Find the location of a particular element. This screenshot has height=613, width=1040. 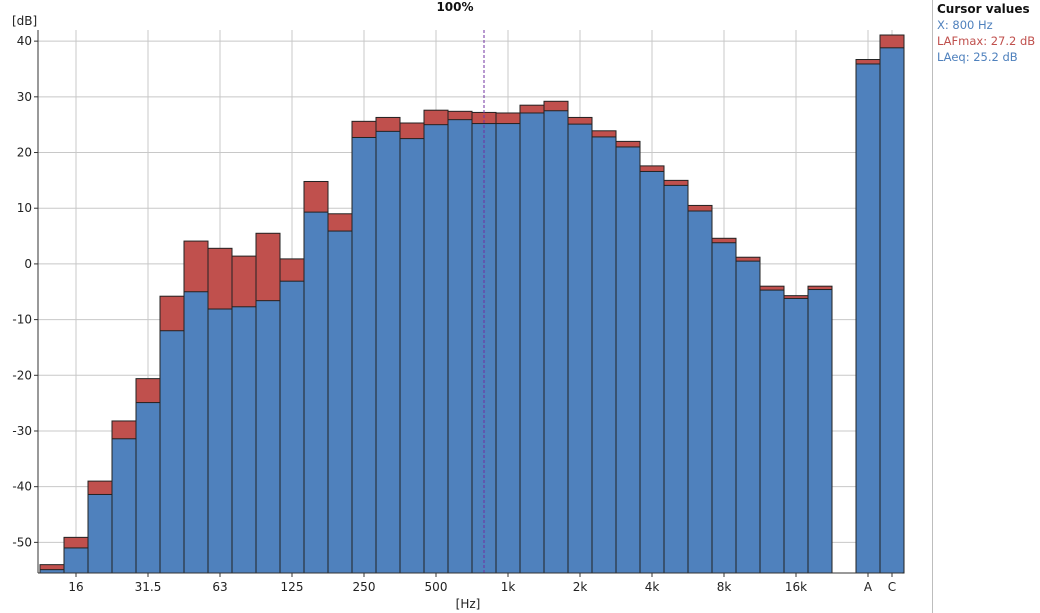

y-tick-labels: 40 30 20 10 0 -10 -20 -30 -40 -50 is located at coordinates (22, 291).